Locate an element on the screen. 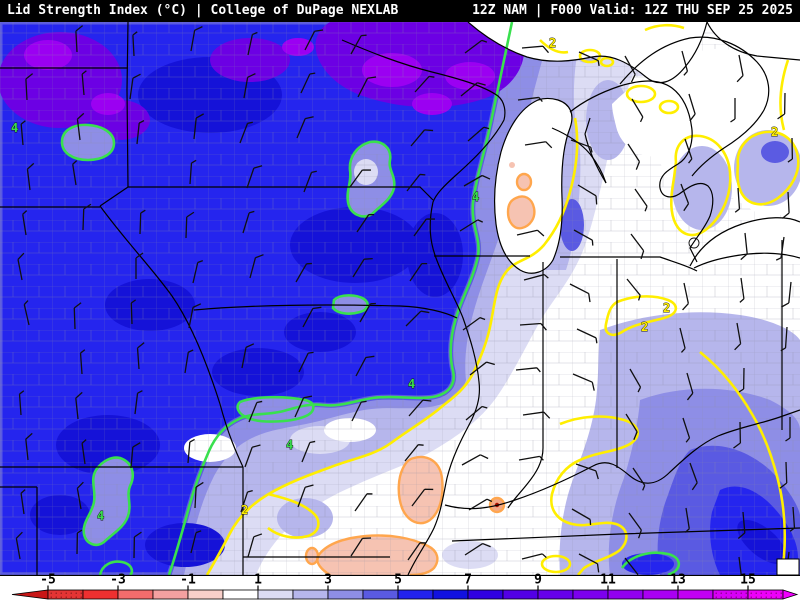 Image resolution: width=800 pixels, height=600 pixels. inset-box is located at coordinates (788, 567).